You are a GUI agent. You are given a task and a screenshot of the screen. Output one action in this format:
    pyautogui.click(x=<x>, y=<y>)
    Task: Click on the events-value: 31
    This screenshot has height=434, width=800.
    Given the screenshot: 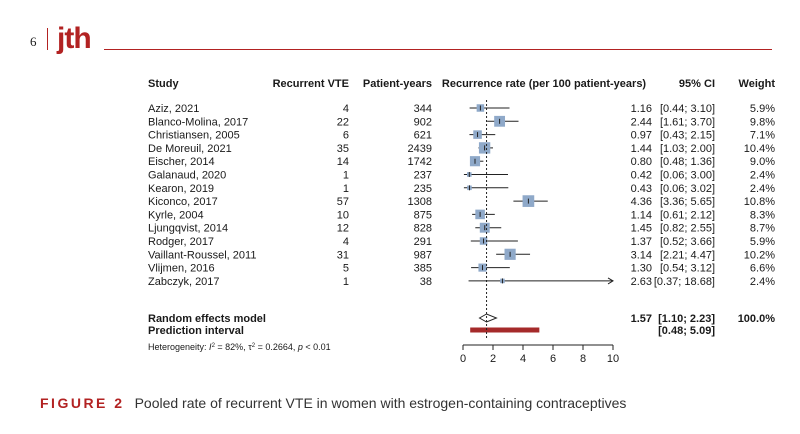 What is the action you would take?
    pyautogui.click(x=343, y=255)
    